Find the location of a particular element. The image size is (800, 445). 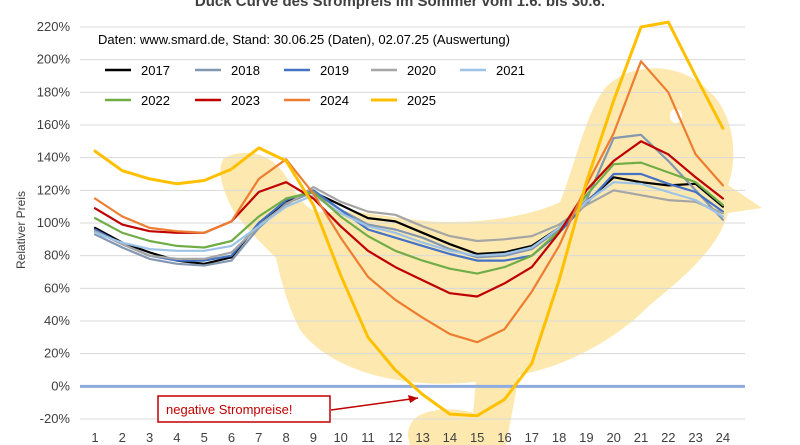

x-tick-label: 11 is located at coordinates (368, 437).